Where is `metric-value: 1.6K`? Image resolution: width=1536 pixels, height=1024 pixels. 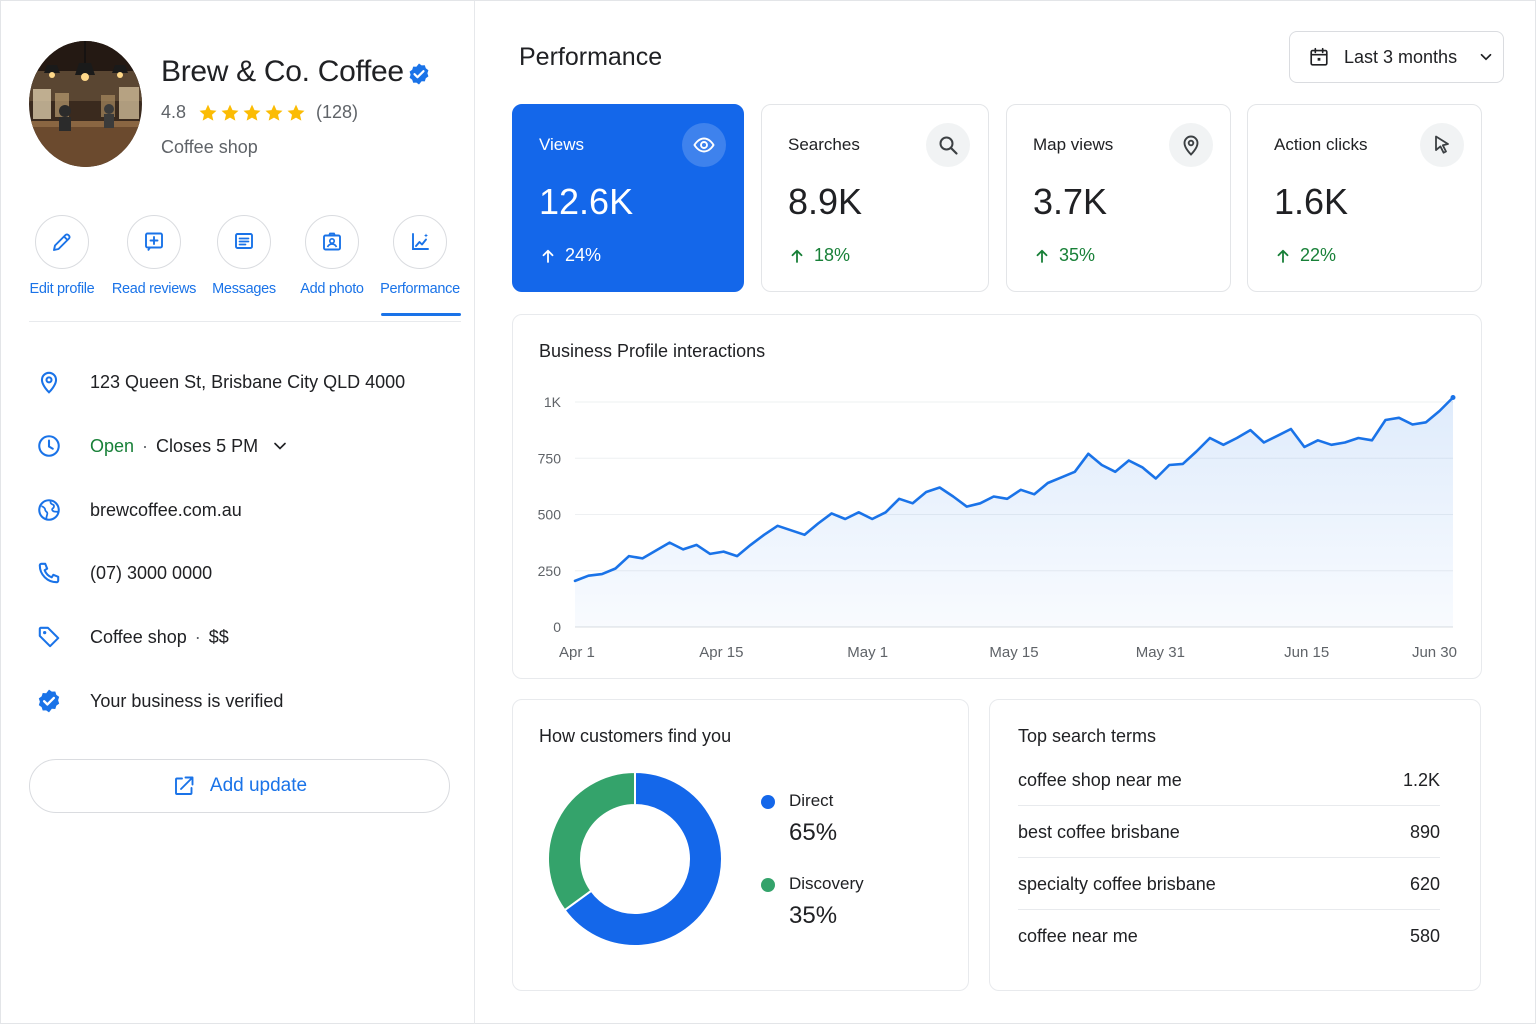 metric-value: 1.6K is located at coordinates (1311, 201).